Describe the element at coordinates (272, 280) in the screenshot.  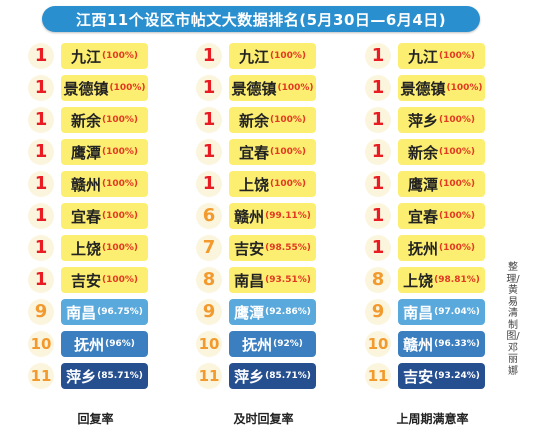
I see `city-pill: 南昌 (93.51%)` at that location.